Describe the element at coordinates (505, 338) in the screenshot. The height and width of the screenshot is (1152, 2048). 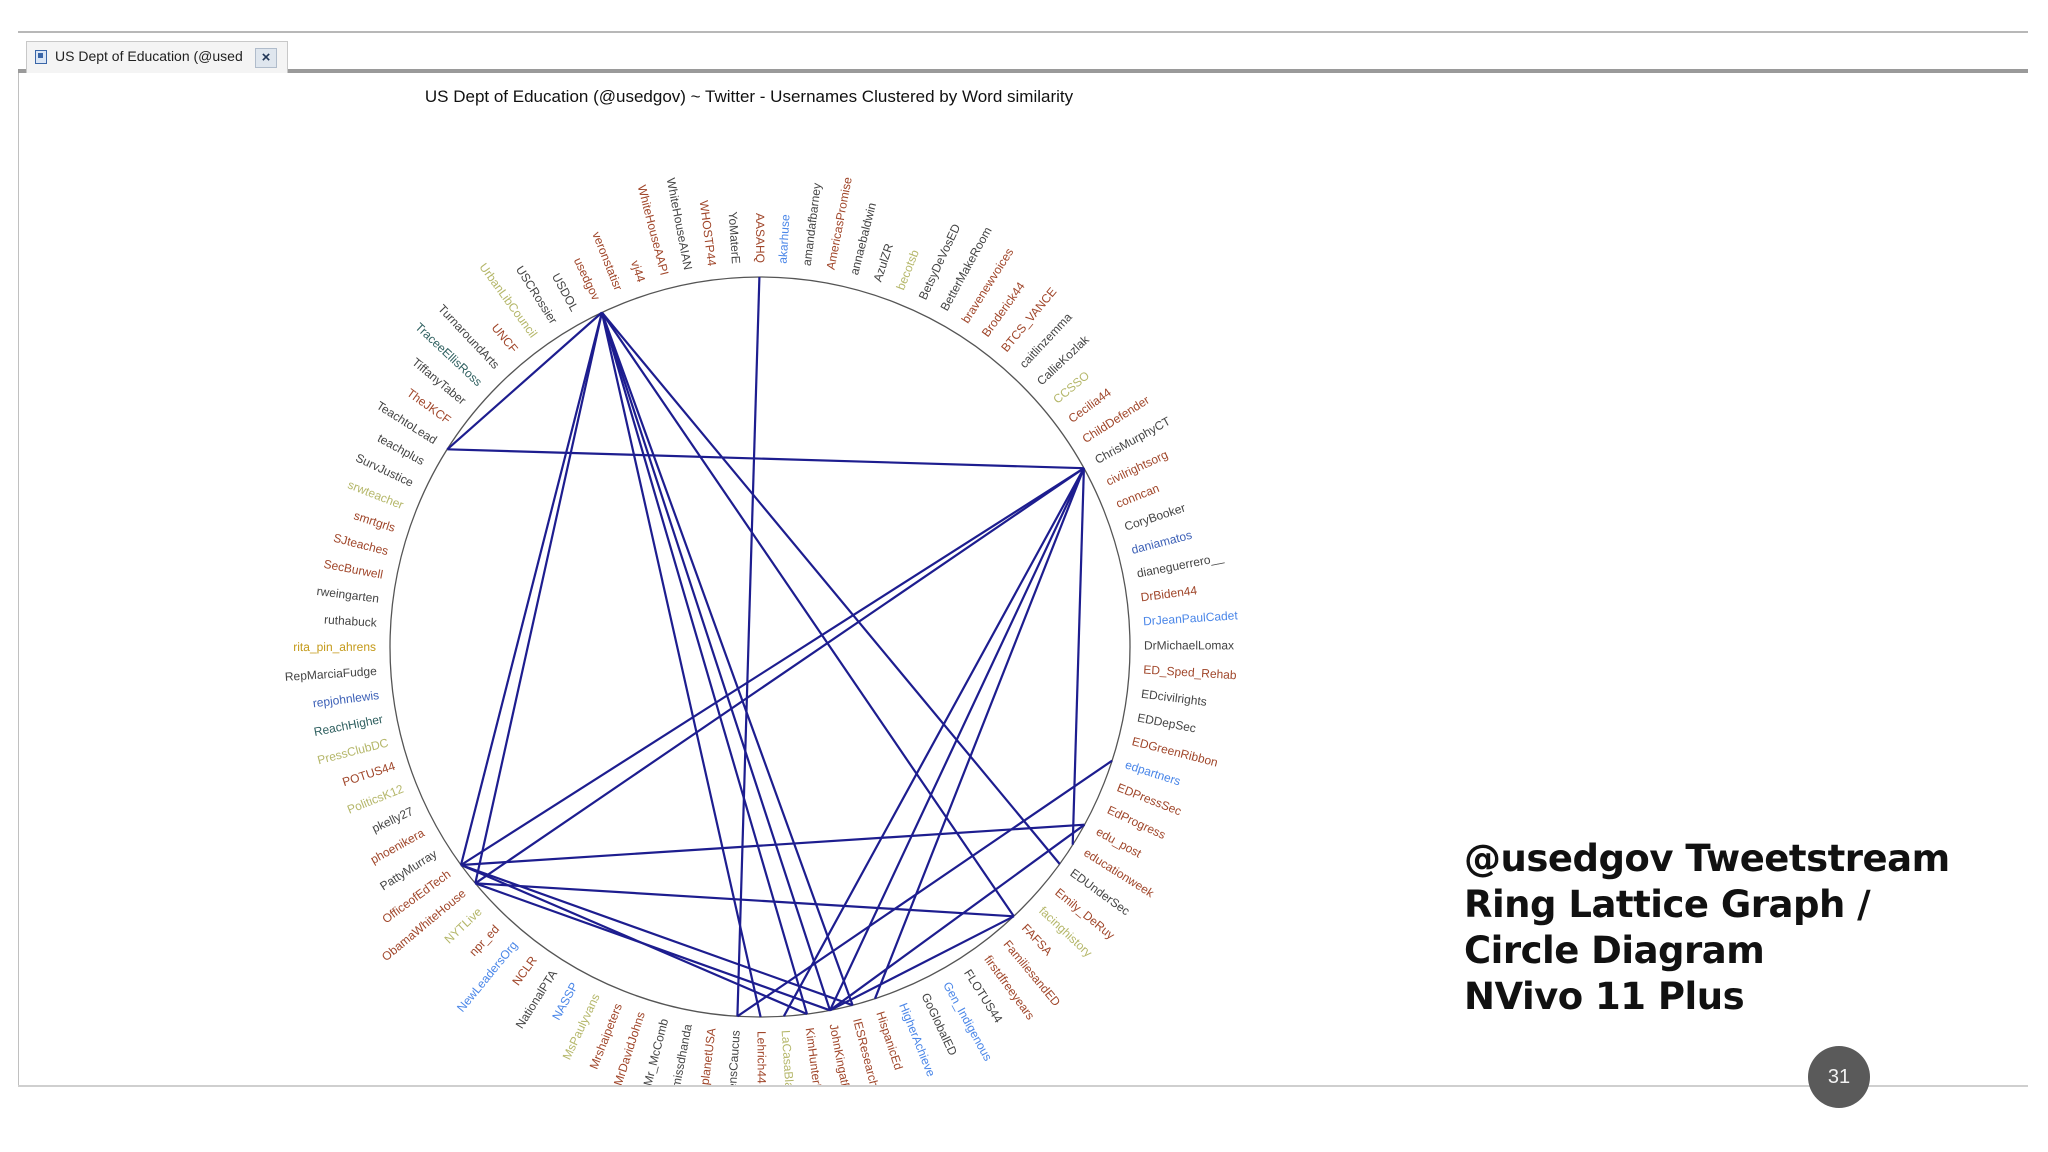
I see `node-label: UNCF` at that location.